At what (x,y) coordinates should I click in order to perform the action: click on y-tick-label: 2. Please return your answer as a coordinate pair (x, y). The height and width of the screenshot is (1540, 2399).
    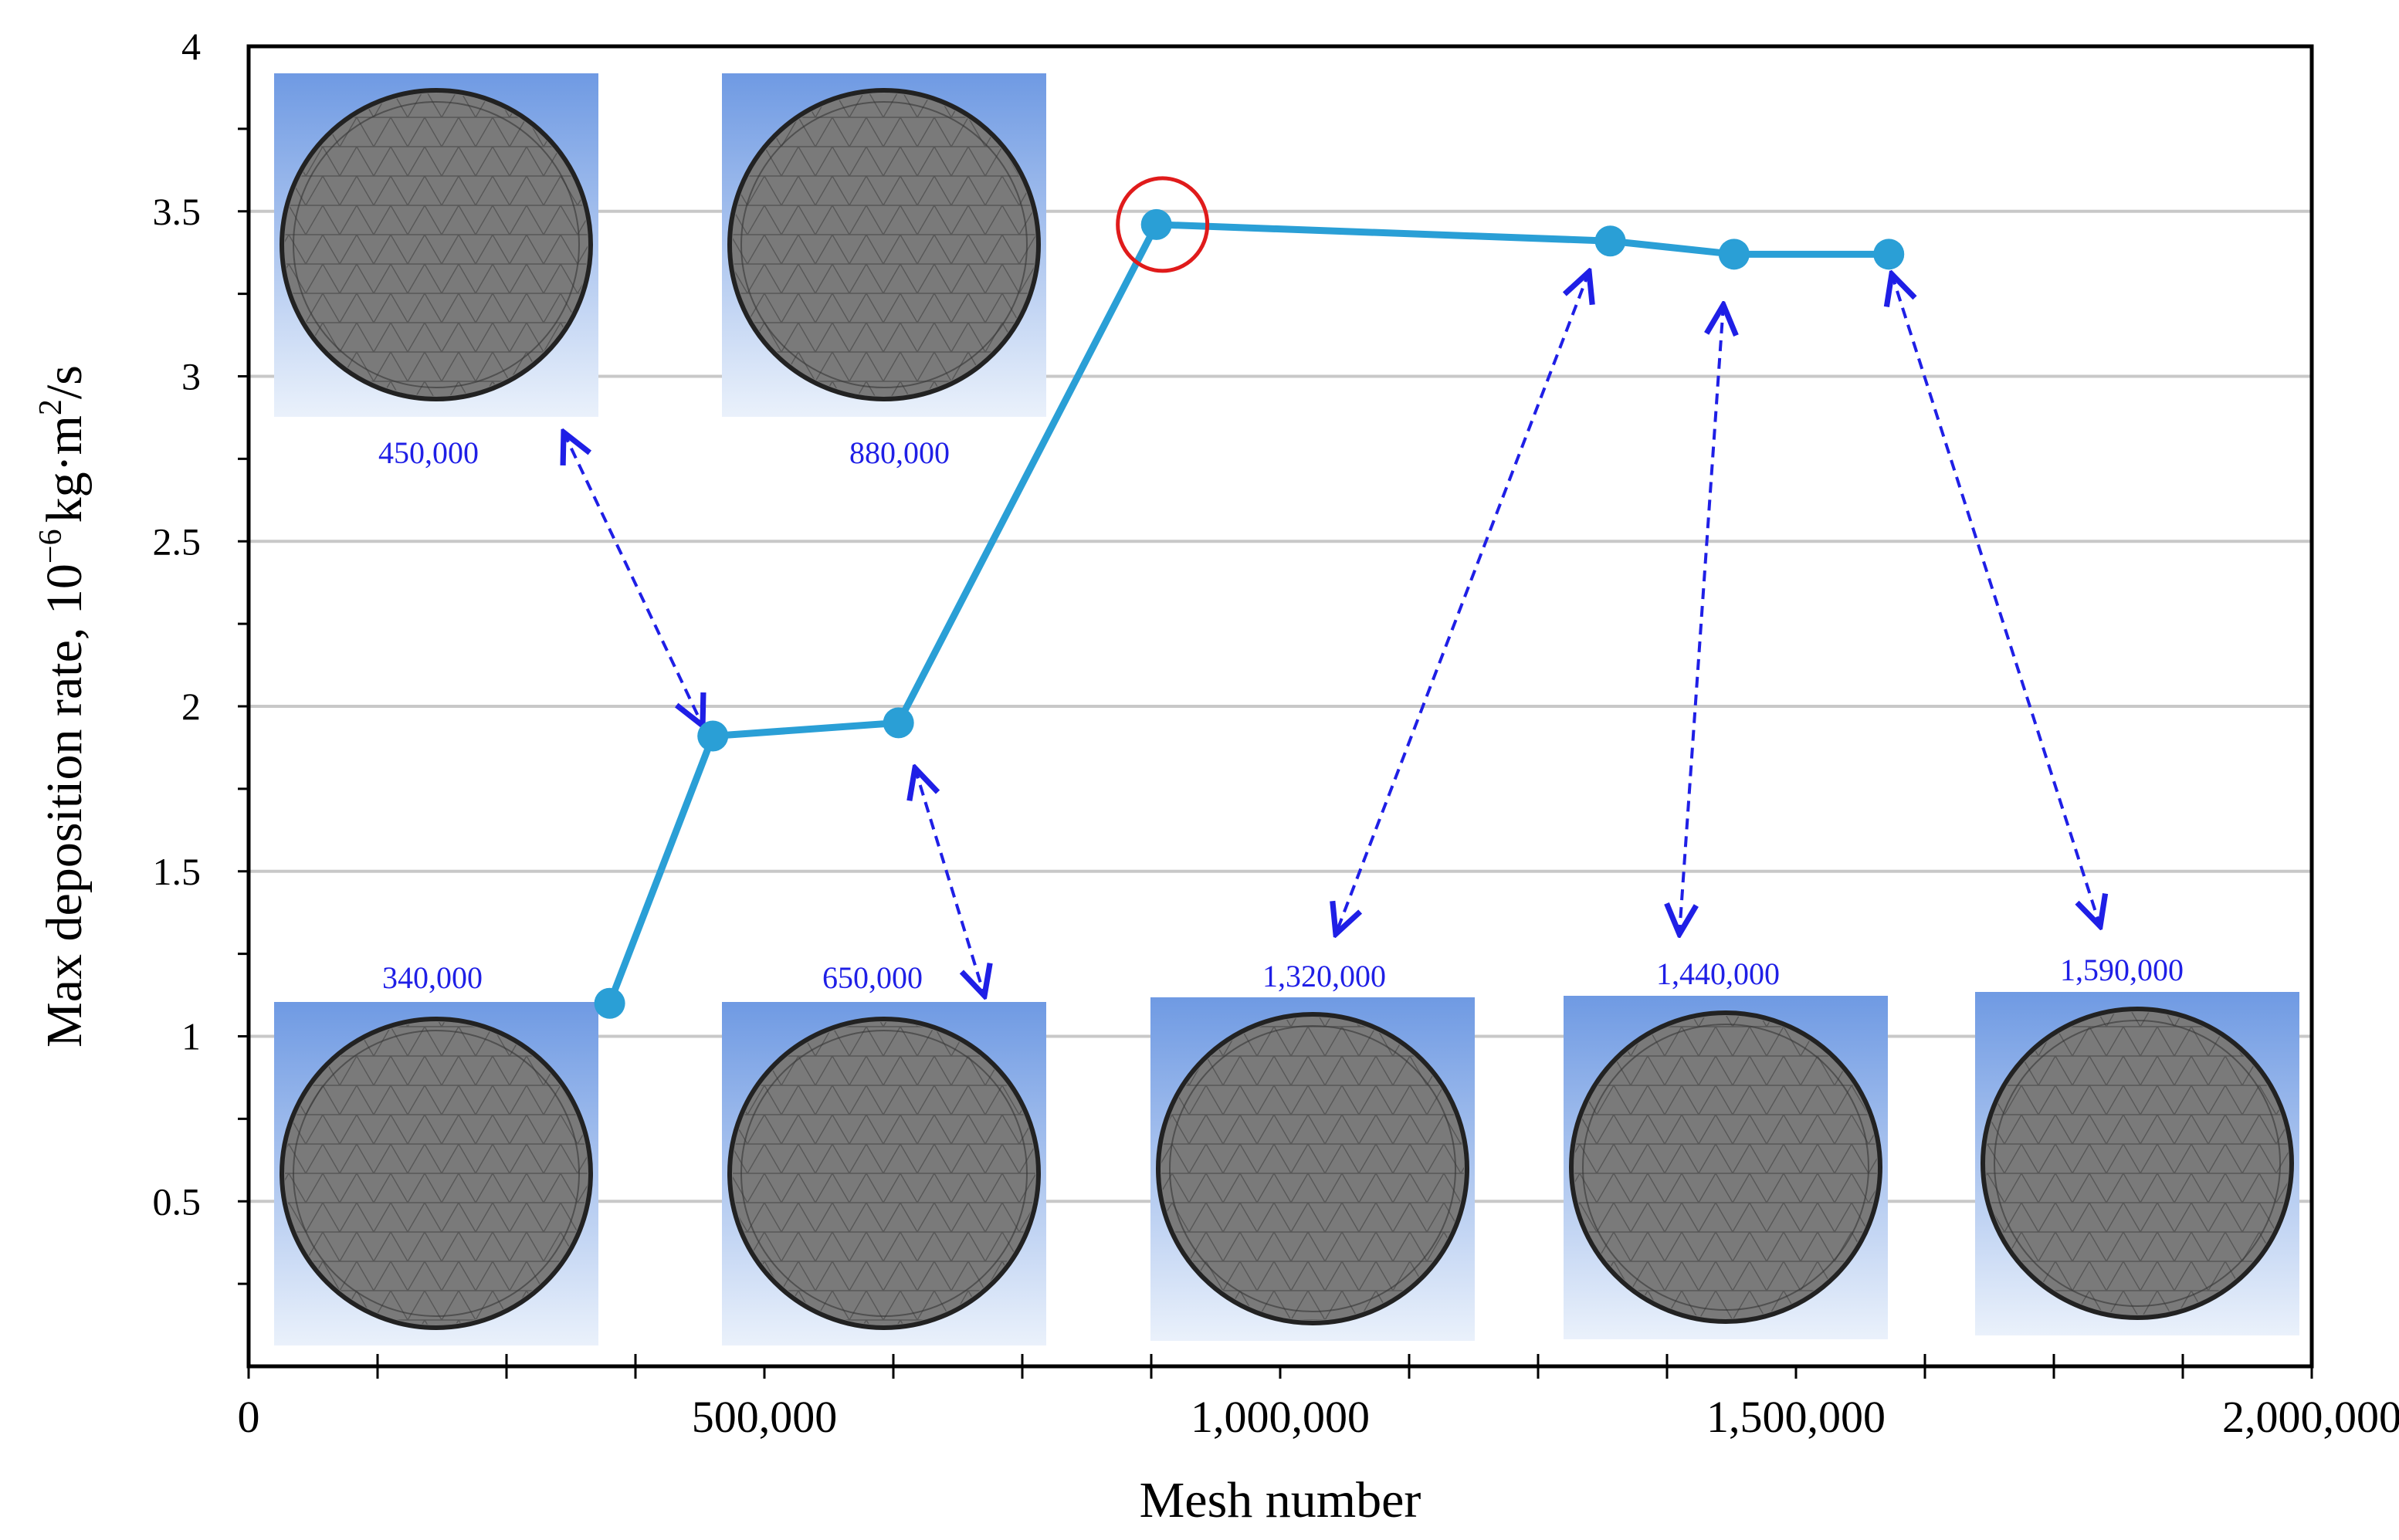
    Looking at the image, I should click on (191, 706).